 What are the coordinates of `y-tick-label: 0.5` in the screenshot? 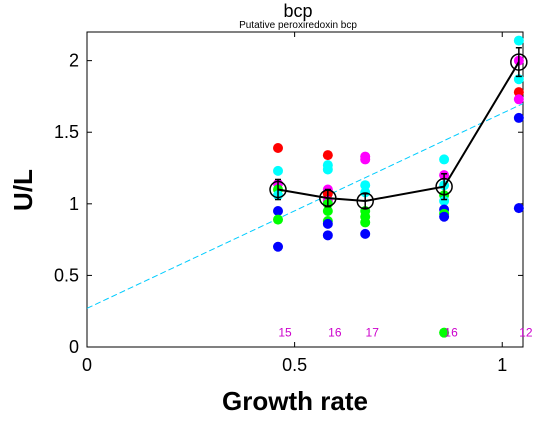 It's located at (66, 275).